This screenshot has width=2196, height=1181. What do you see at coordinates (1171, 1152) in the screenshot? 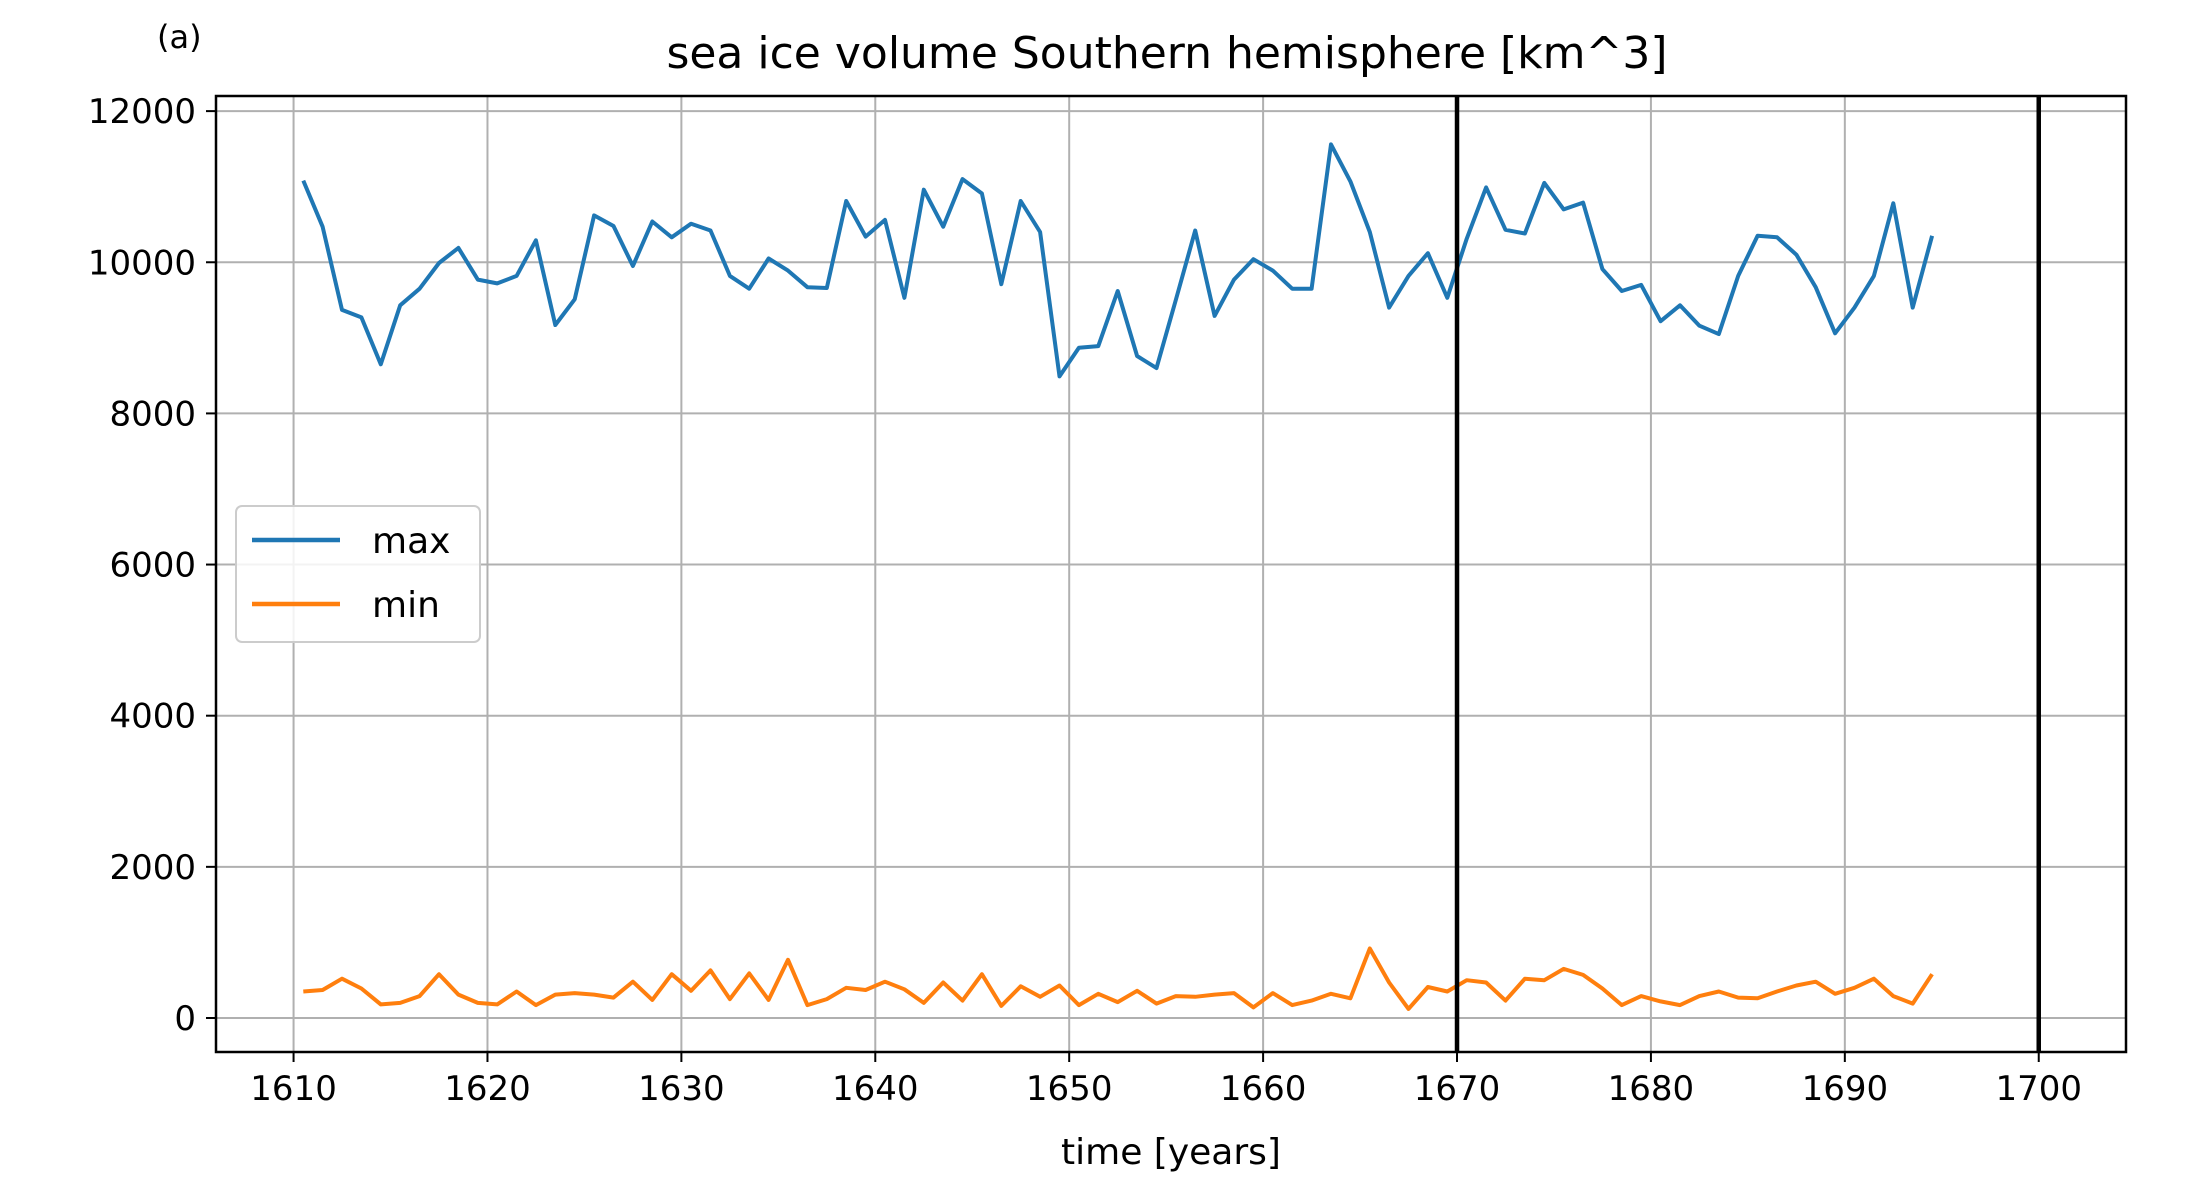
I see `x-axis-title: time [years]` at bounding box center [1171, 1152].